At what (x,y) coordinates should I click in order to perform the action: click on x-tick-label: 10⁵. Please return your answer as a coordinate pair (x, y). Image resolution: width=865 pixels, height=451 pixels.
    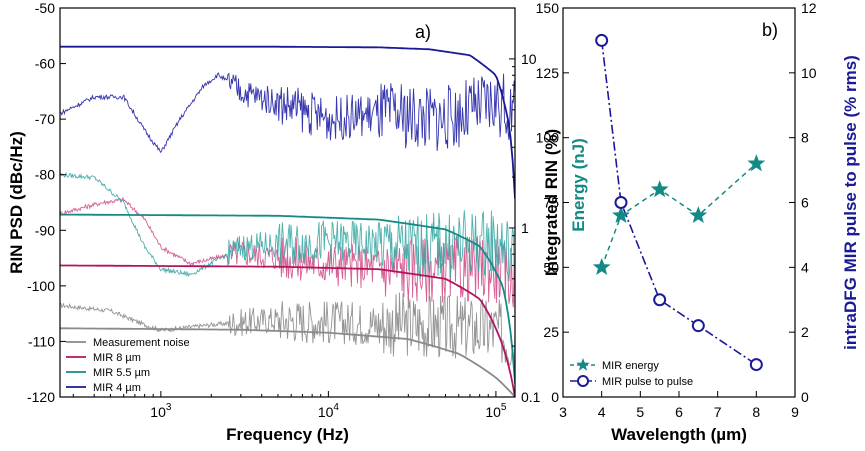
    Looking at the image, I should click on (496, 411).